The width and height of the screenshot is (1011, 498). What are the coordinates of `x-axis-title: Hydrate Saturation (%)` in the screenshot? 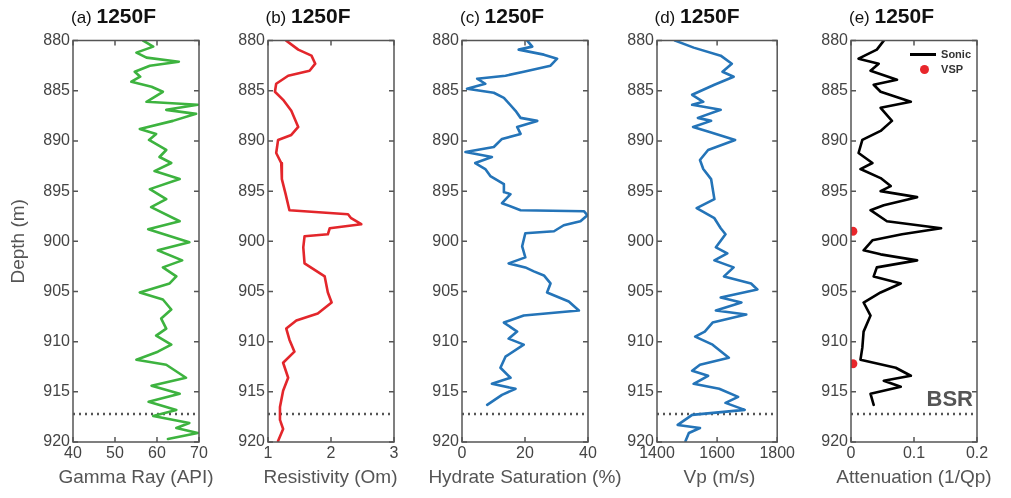 It's located at (525, 477).